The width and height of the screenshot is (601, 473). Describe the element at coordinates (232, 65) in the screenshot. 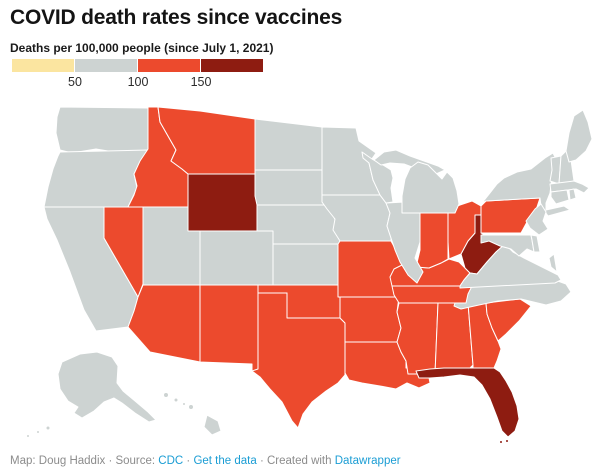

I see `legend-swatch-150-plus` at that location.